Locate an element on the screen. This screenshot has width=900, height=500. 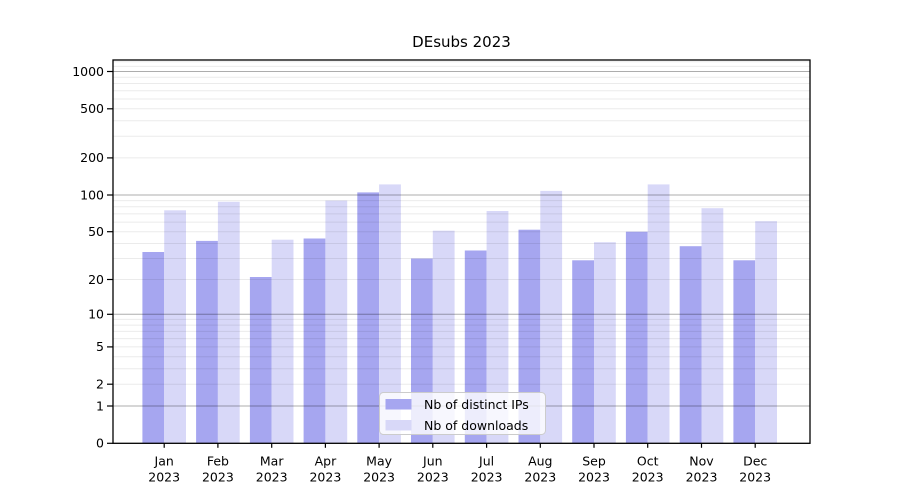
bar-nb-of-downloads-apr-2023 is located at coordinates (336, 322).